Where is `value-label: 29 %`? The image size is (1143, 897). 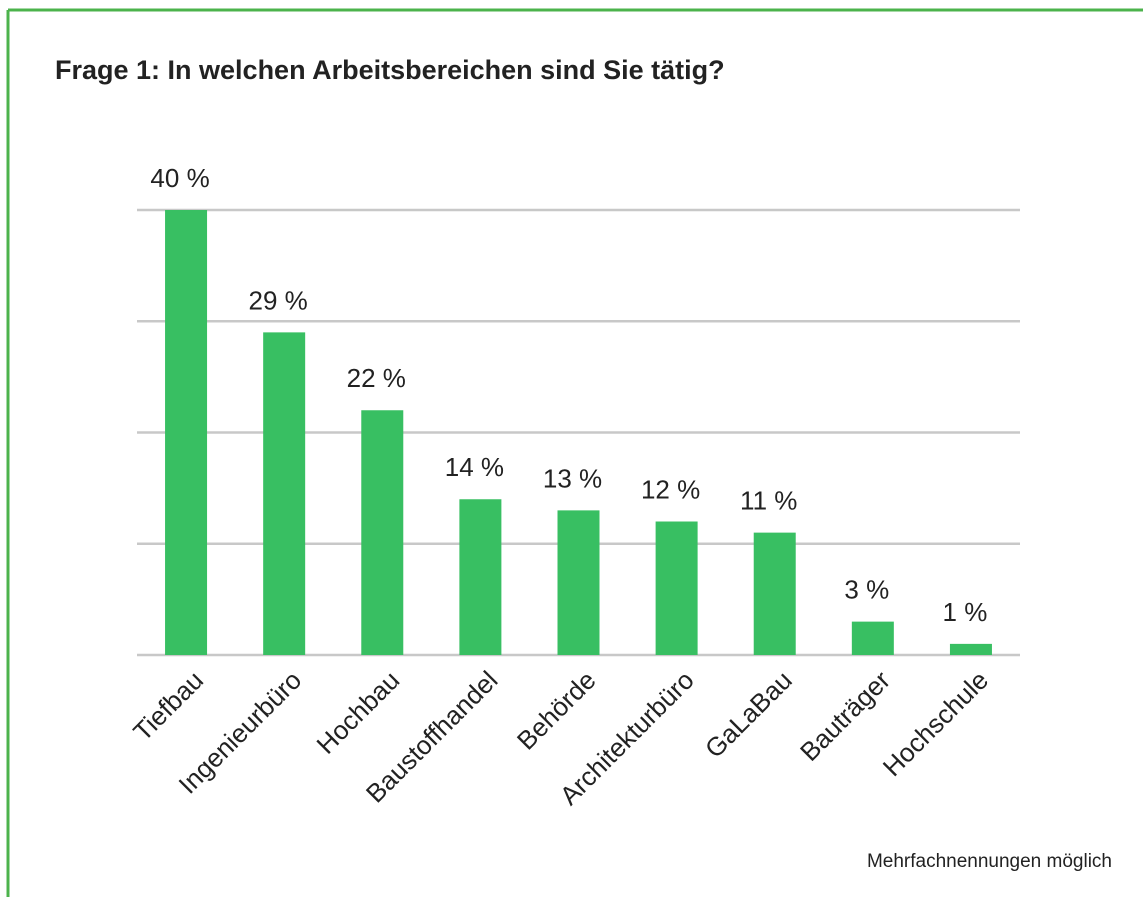 value-label: 29 % is located at coordinates (278, 300).